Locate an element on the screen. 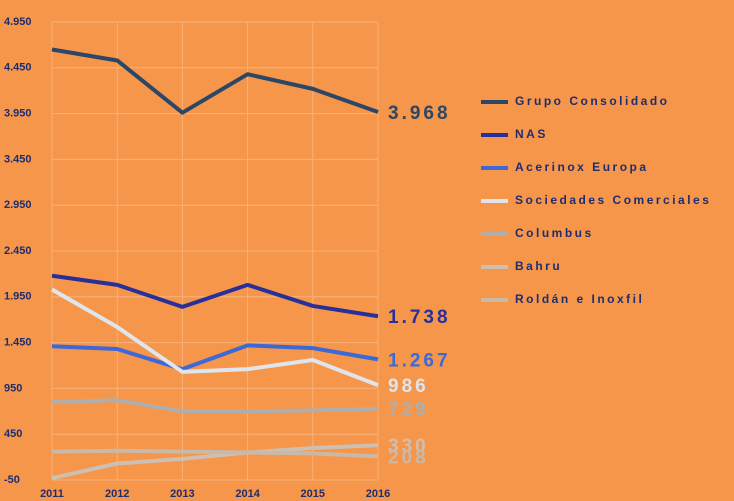 This screenshot has height=501, width=734. legend-label: Bahru is located at coordinates (538, 266).